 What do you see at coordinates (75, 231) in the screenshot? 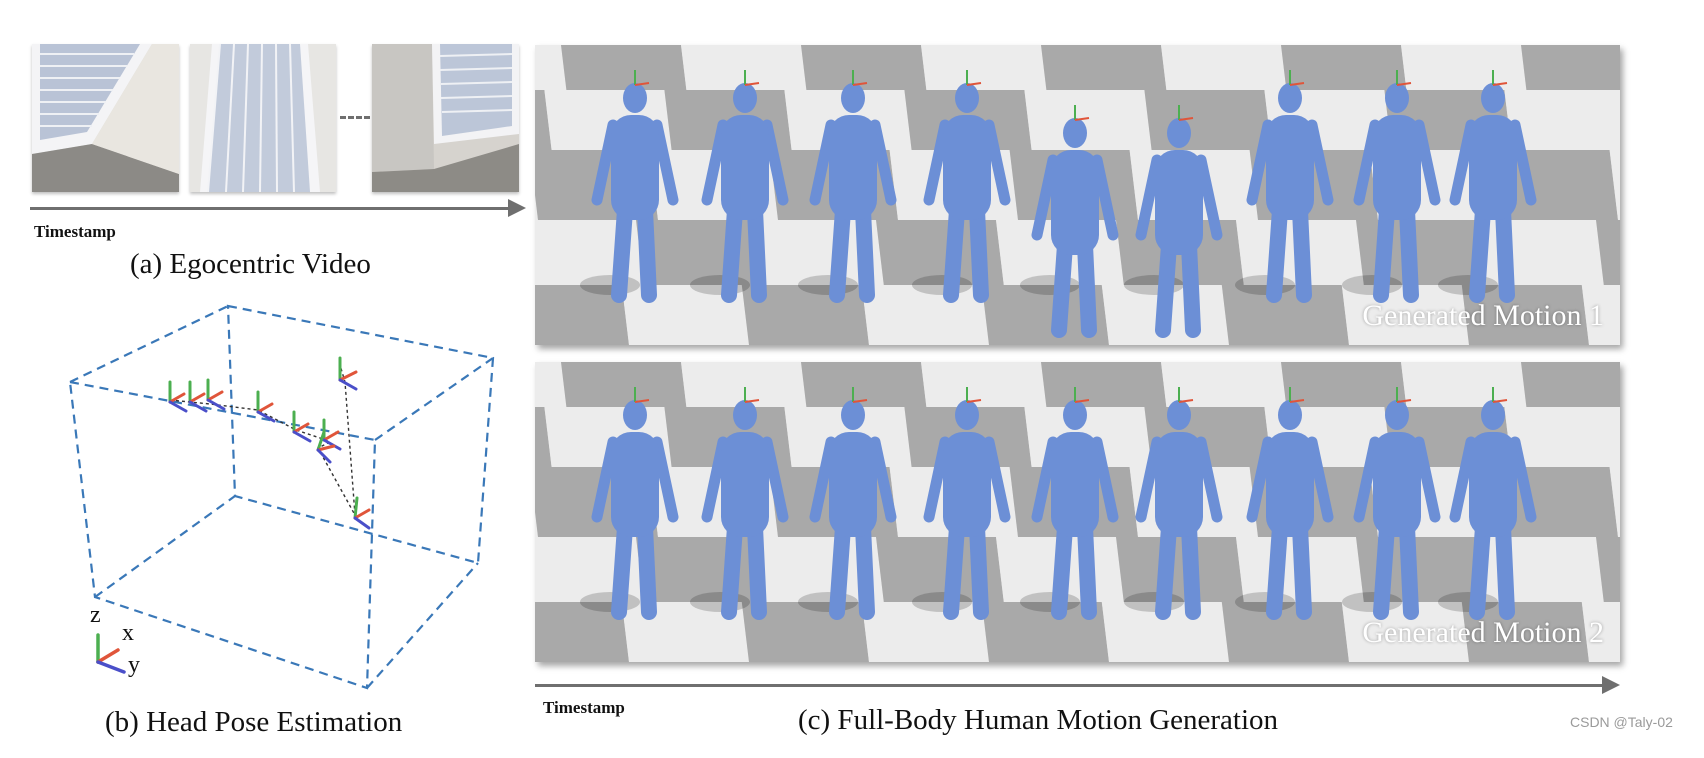
I see `timestamp-label-a: Timestamp` at bounding box center [75, 231].